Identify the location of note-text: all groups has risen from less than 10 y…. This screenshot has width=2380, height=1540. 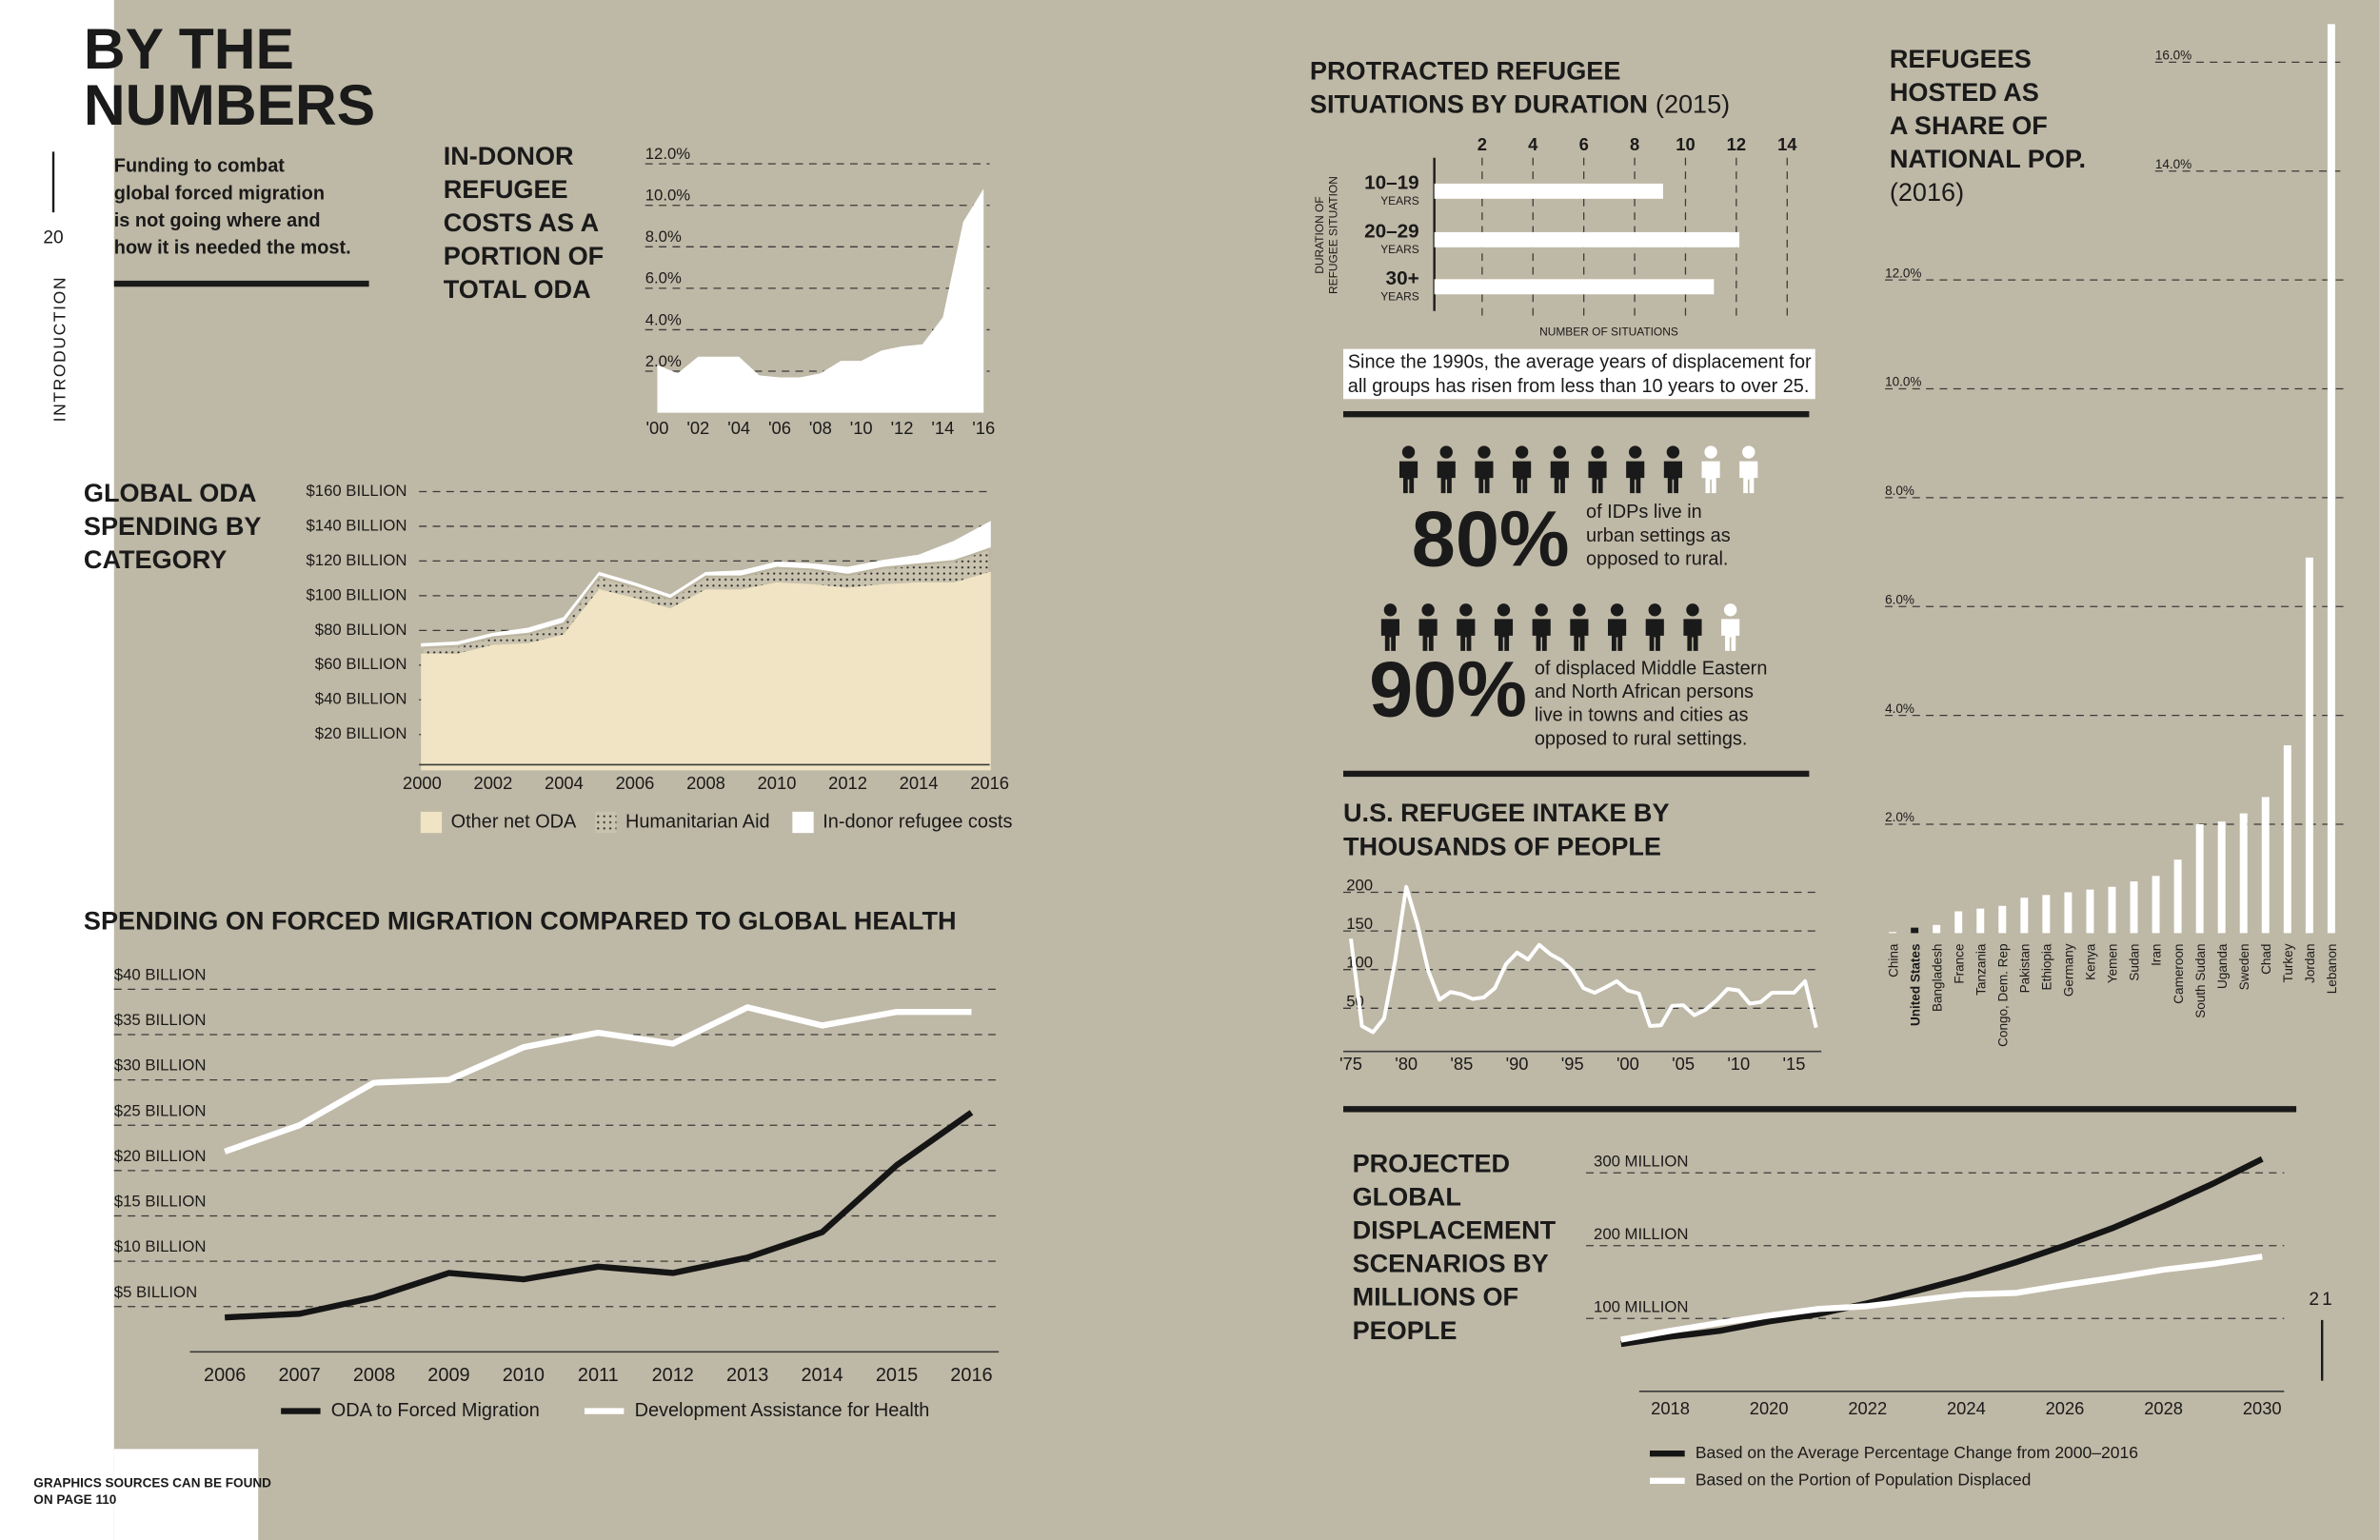
(1579, 386).